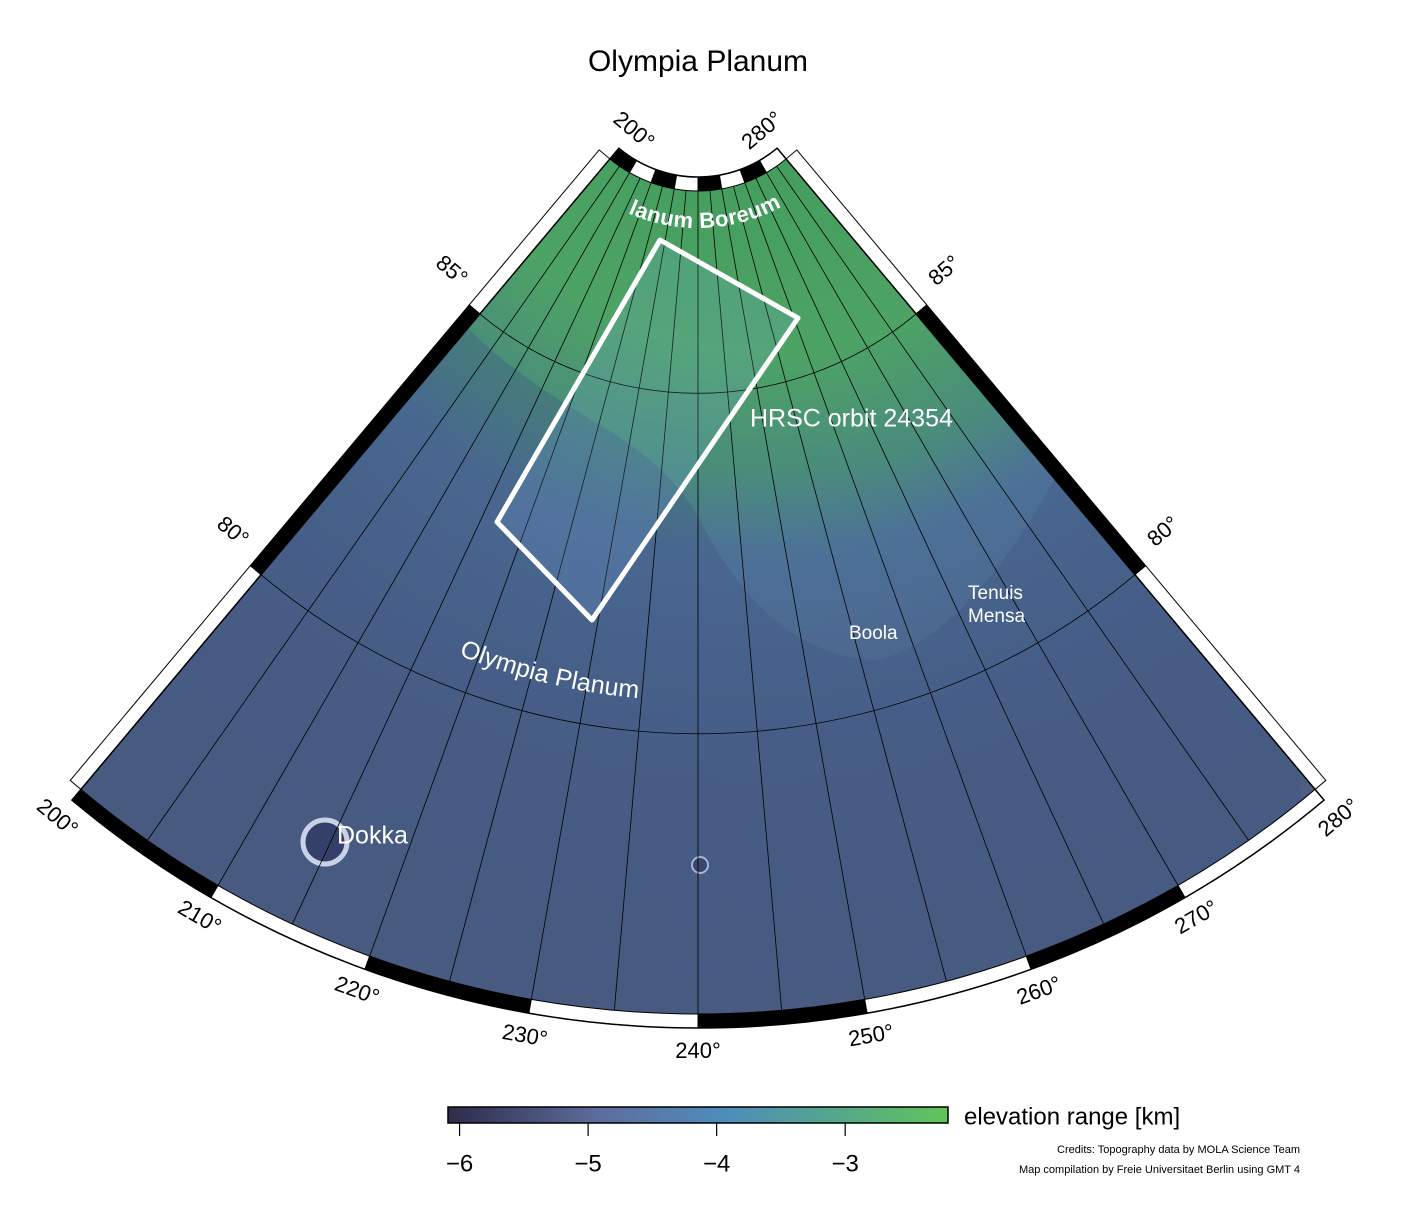 This screenshot has width=1401, height=1227. What do you see at coordinates (995, 593) in the screenshot?
I see `place-label: Tenuis` at bounding box center [995, 593].